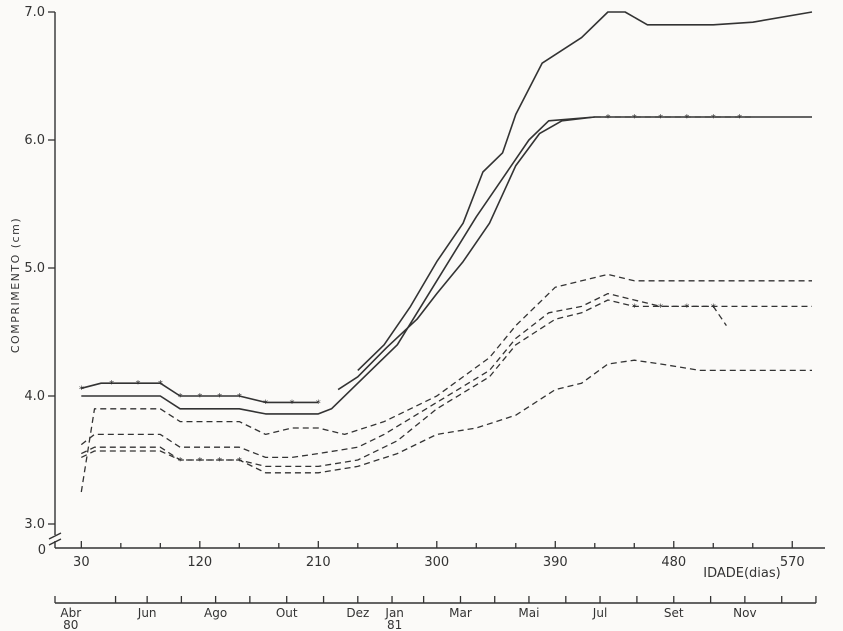 This screenshot has width=843, height=631. Describe the element at coordinates (219, 397) in the screenshot. I see `series-3-marker-6: *` at that location.